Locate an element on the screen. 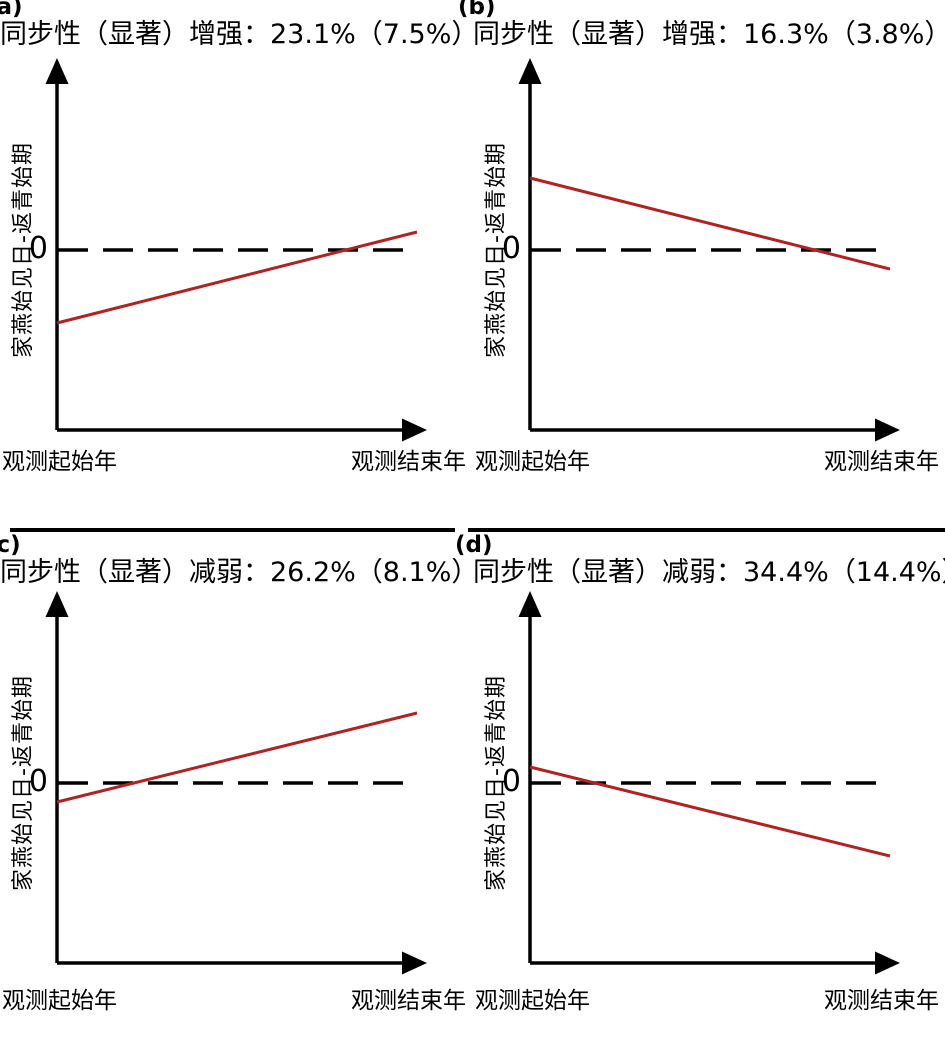 This screenshot has width=945, height=1064. panel-a-title: 同步性（显著）增强：23.1%（7.5%） is located at coordinates (239, 34).